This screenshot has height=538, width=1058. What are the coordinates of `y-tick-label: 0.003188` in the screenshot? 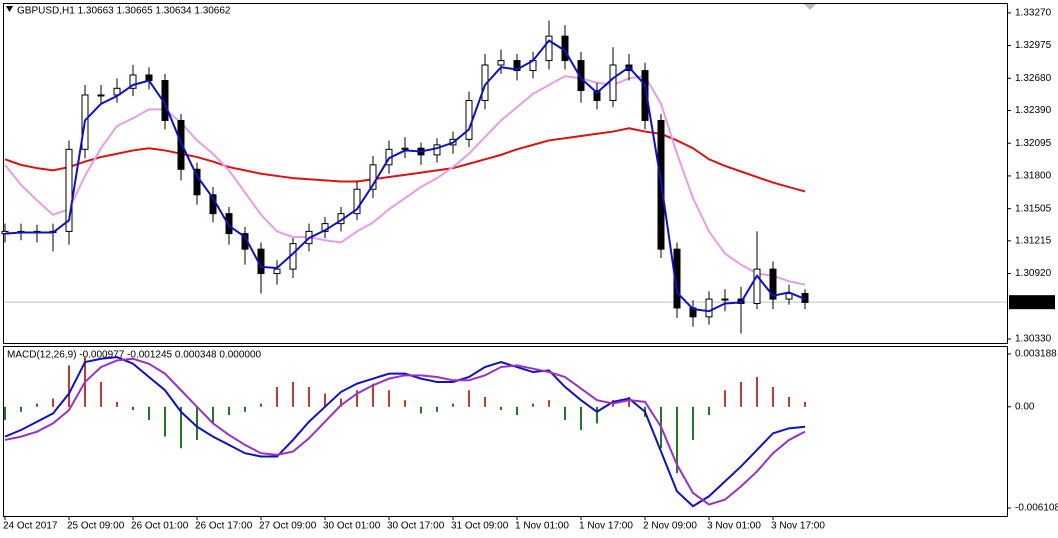 It's located at (1036, 354).